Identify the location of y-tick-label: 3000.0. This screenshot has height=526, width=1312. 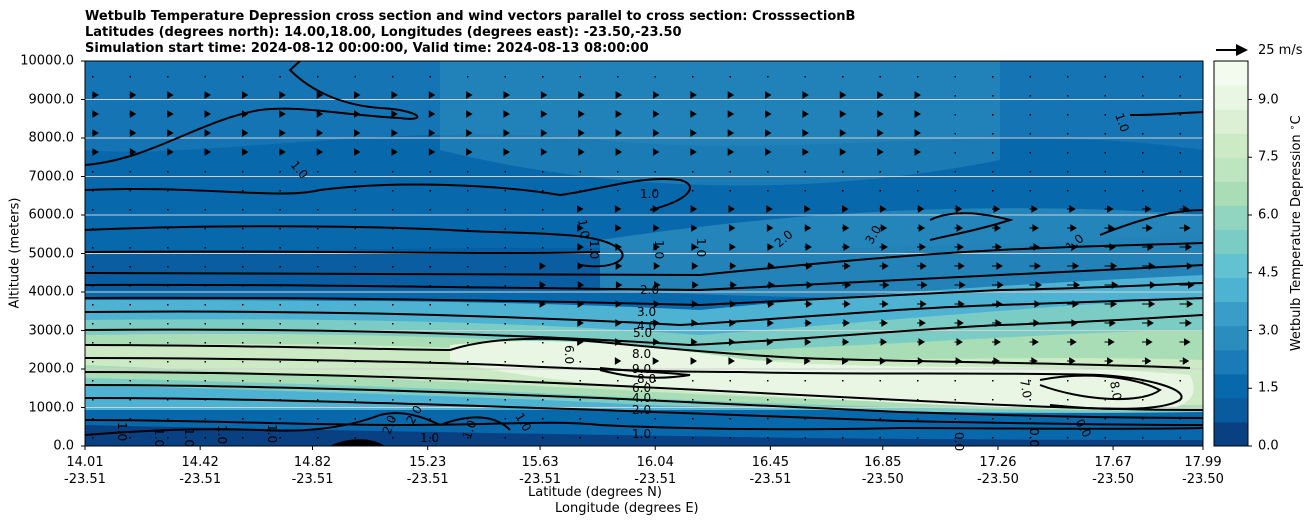
(51, 330).